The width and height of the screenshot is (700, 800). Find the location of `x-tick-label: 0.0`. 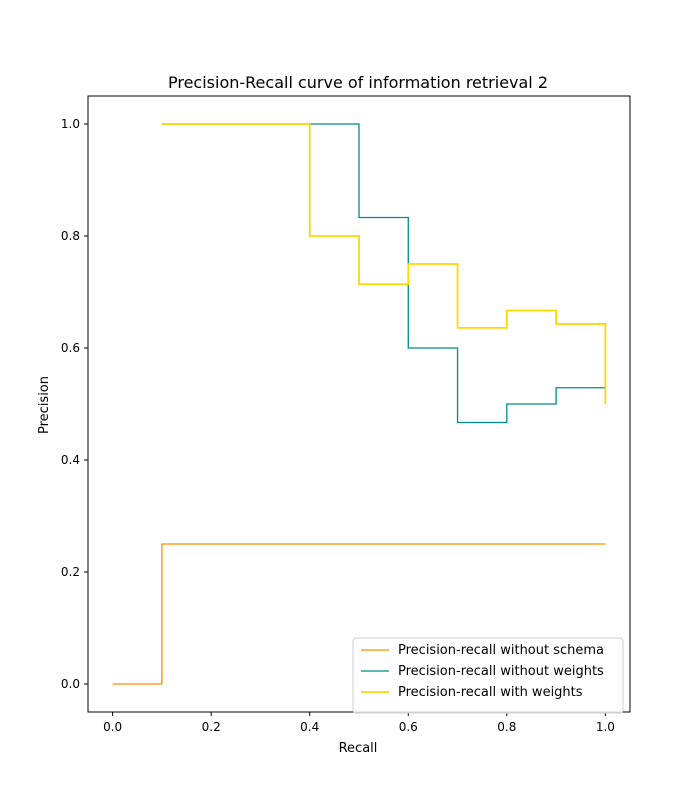

x-tick-label: 0.0 is located at coordinates (112, 727).